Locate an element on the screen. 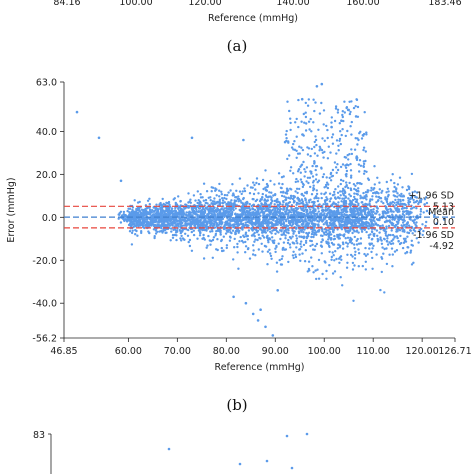 The height and width of the screenshot is (474, 474). x-tick-label: 80.00 is located at coordinates (226, 351).